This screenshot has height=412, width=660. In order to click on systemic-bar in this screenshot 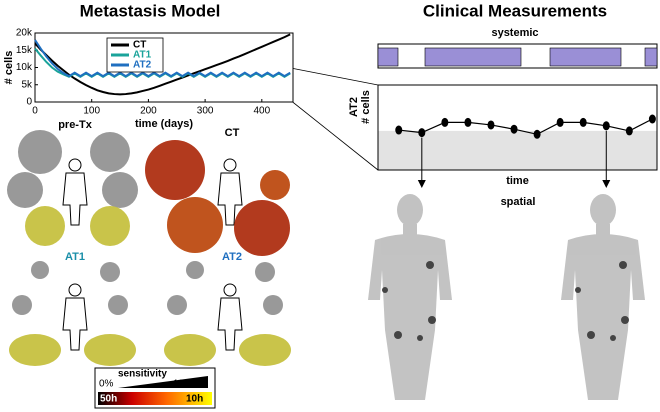, I will do `click(517, 56)`.